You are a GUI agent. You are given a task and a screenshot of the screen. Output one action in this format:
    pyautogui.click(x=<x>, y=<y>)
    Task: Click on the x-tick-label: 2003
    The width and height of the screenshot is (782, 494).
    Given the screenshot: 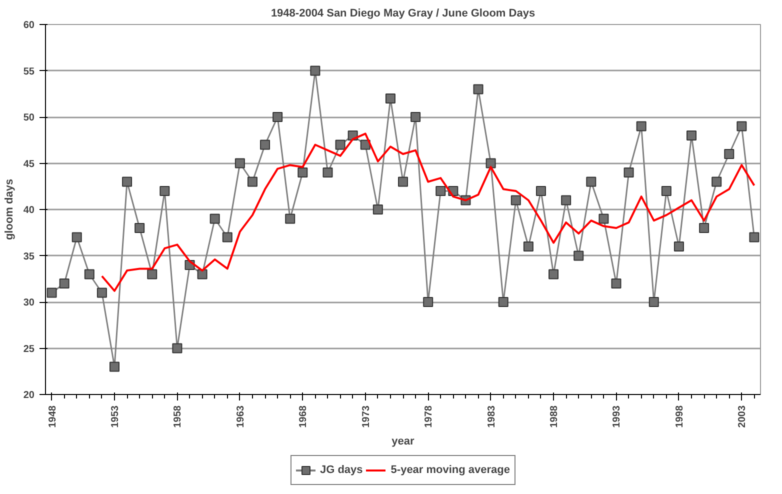 What is the action you would take?
    pyautogui.click(x=742, y=416)
    